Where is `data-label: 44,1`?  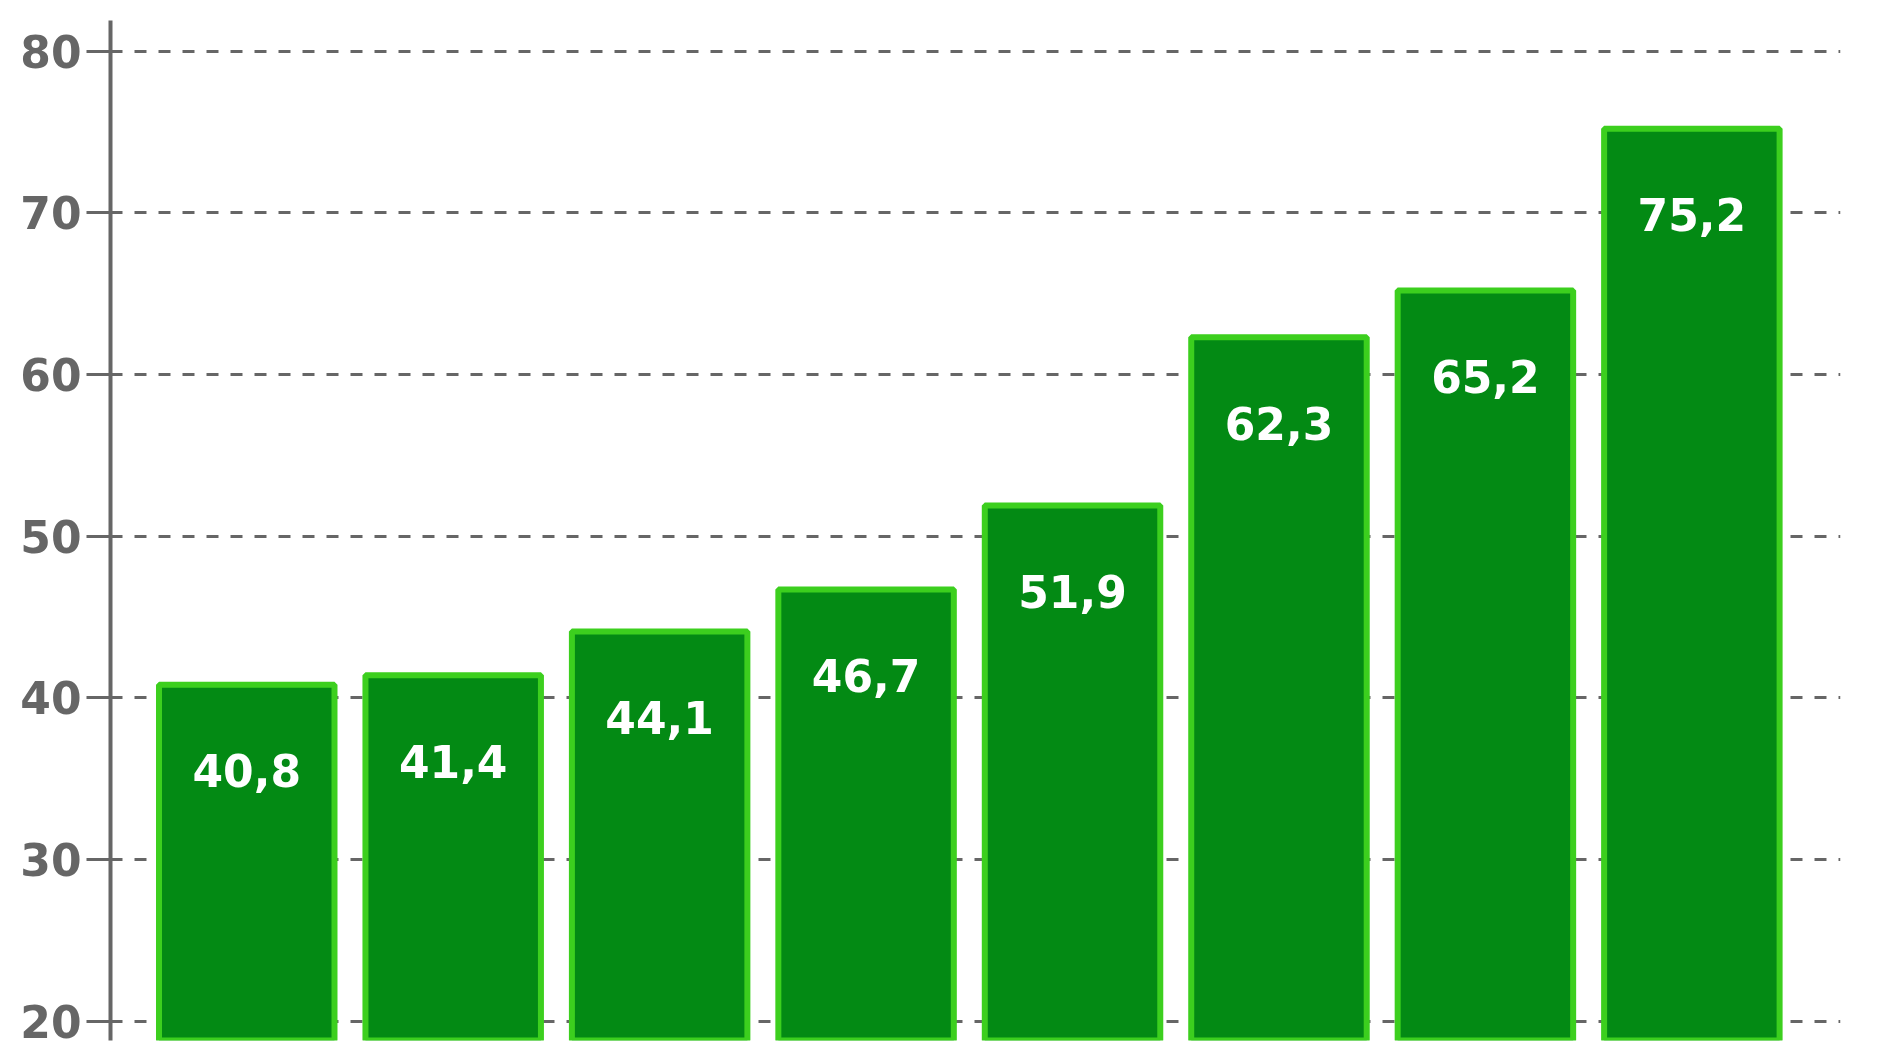
data-label: 44,1 is located at coordinates (659, 719).